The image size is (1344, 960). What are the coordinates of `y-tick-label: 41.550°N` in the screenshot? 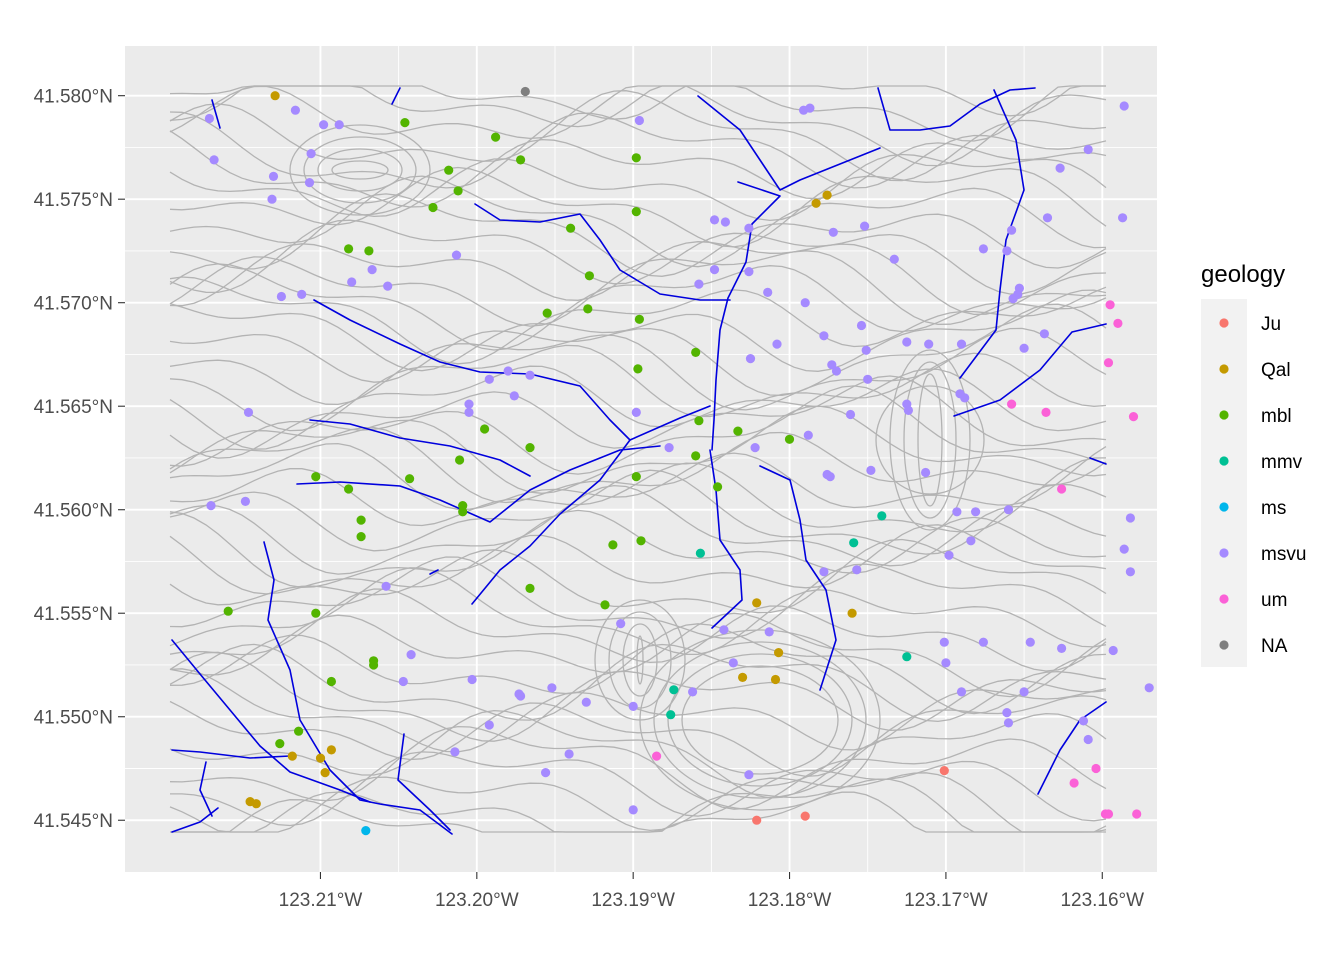 It's located at (73, 718).